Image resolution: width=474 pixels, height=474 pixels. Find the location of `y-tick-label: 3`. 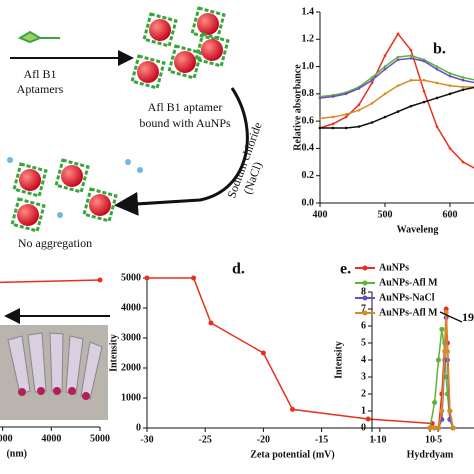

y-tick-label: 3 is located at coordinates (363, 376).